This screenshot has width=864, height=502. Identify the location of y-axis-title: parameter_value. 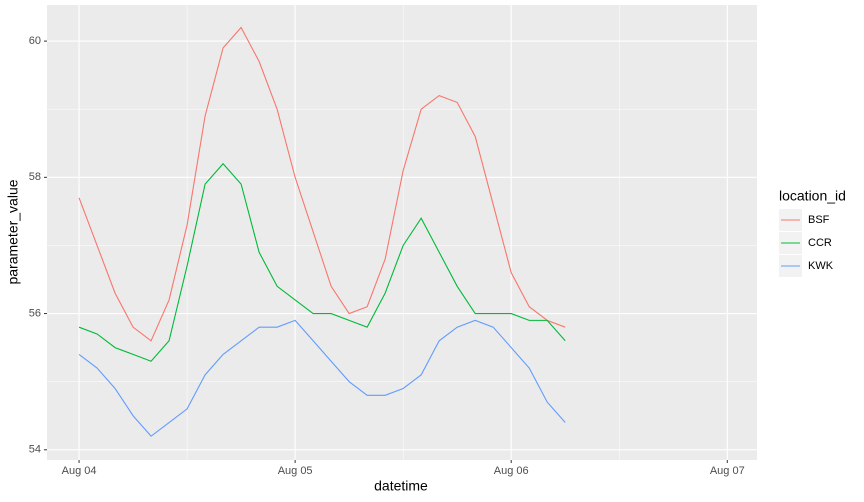
(13, 231).